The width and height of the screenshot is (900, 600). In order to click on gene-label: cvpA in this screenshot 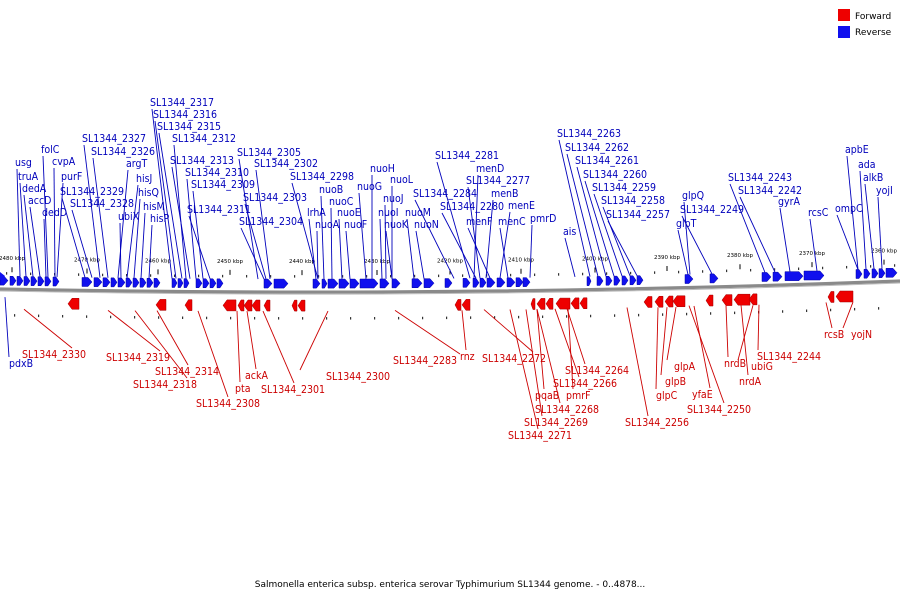, I will do `click(64, 162)`.